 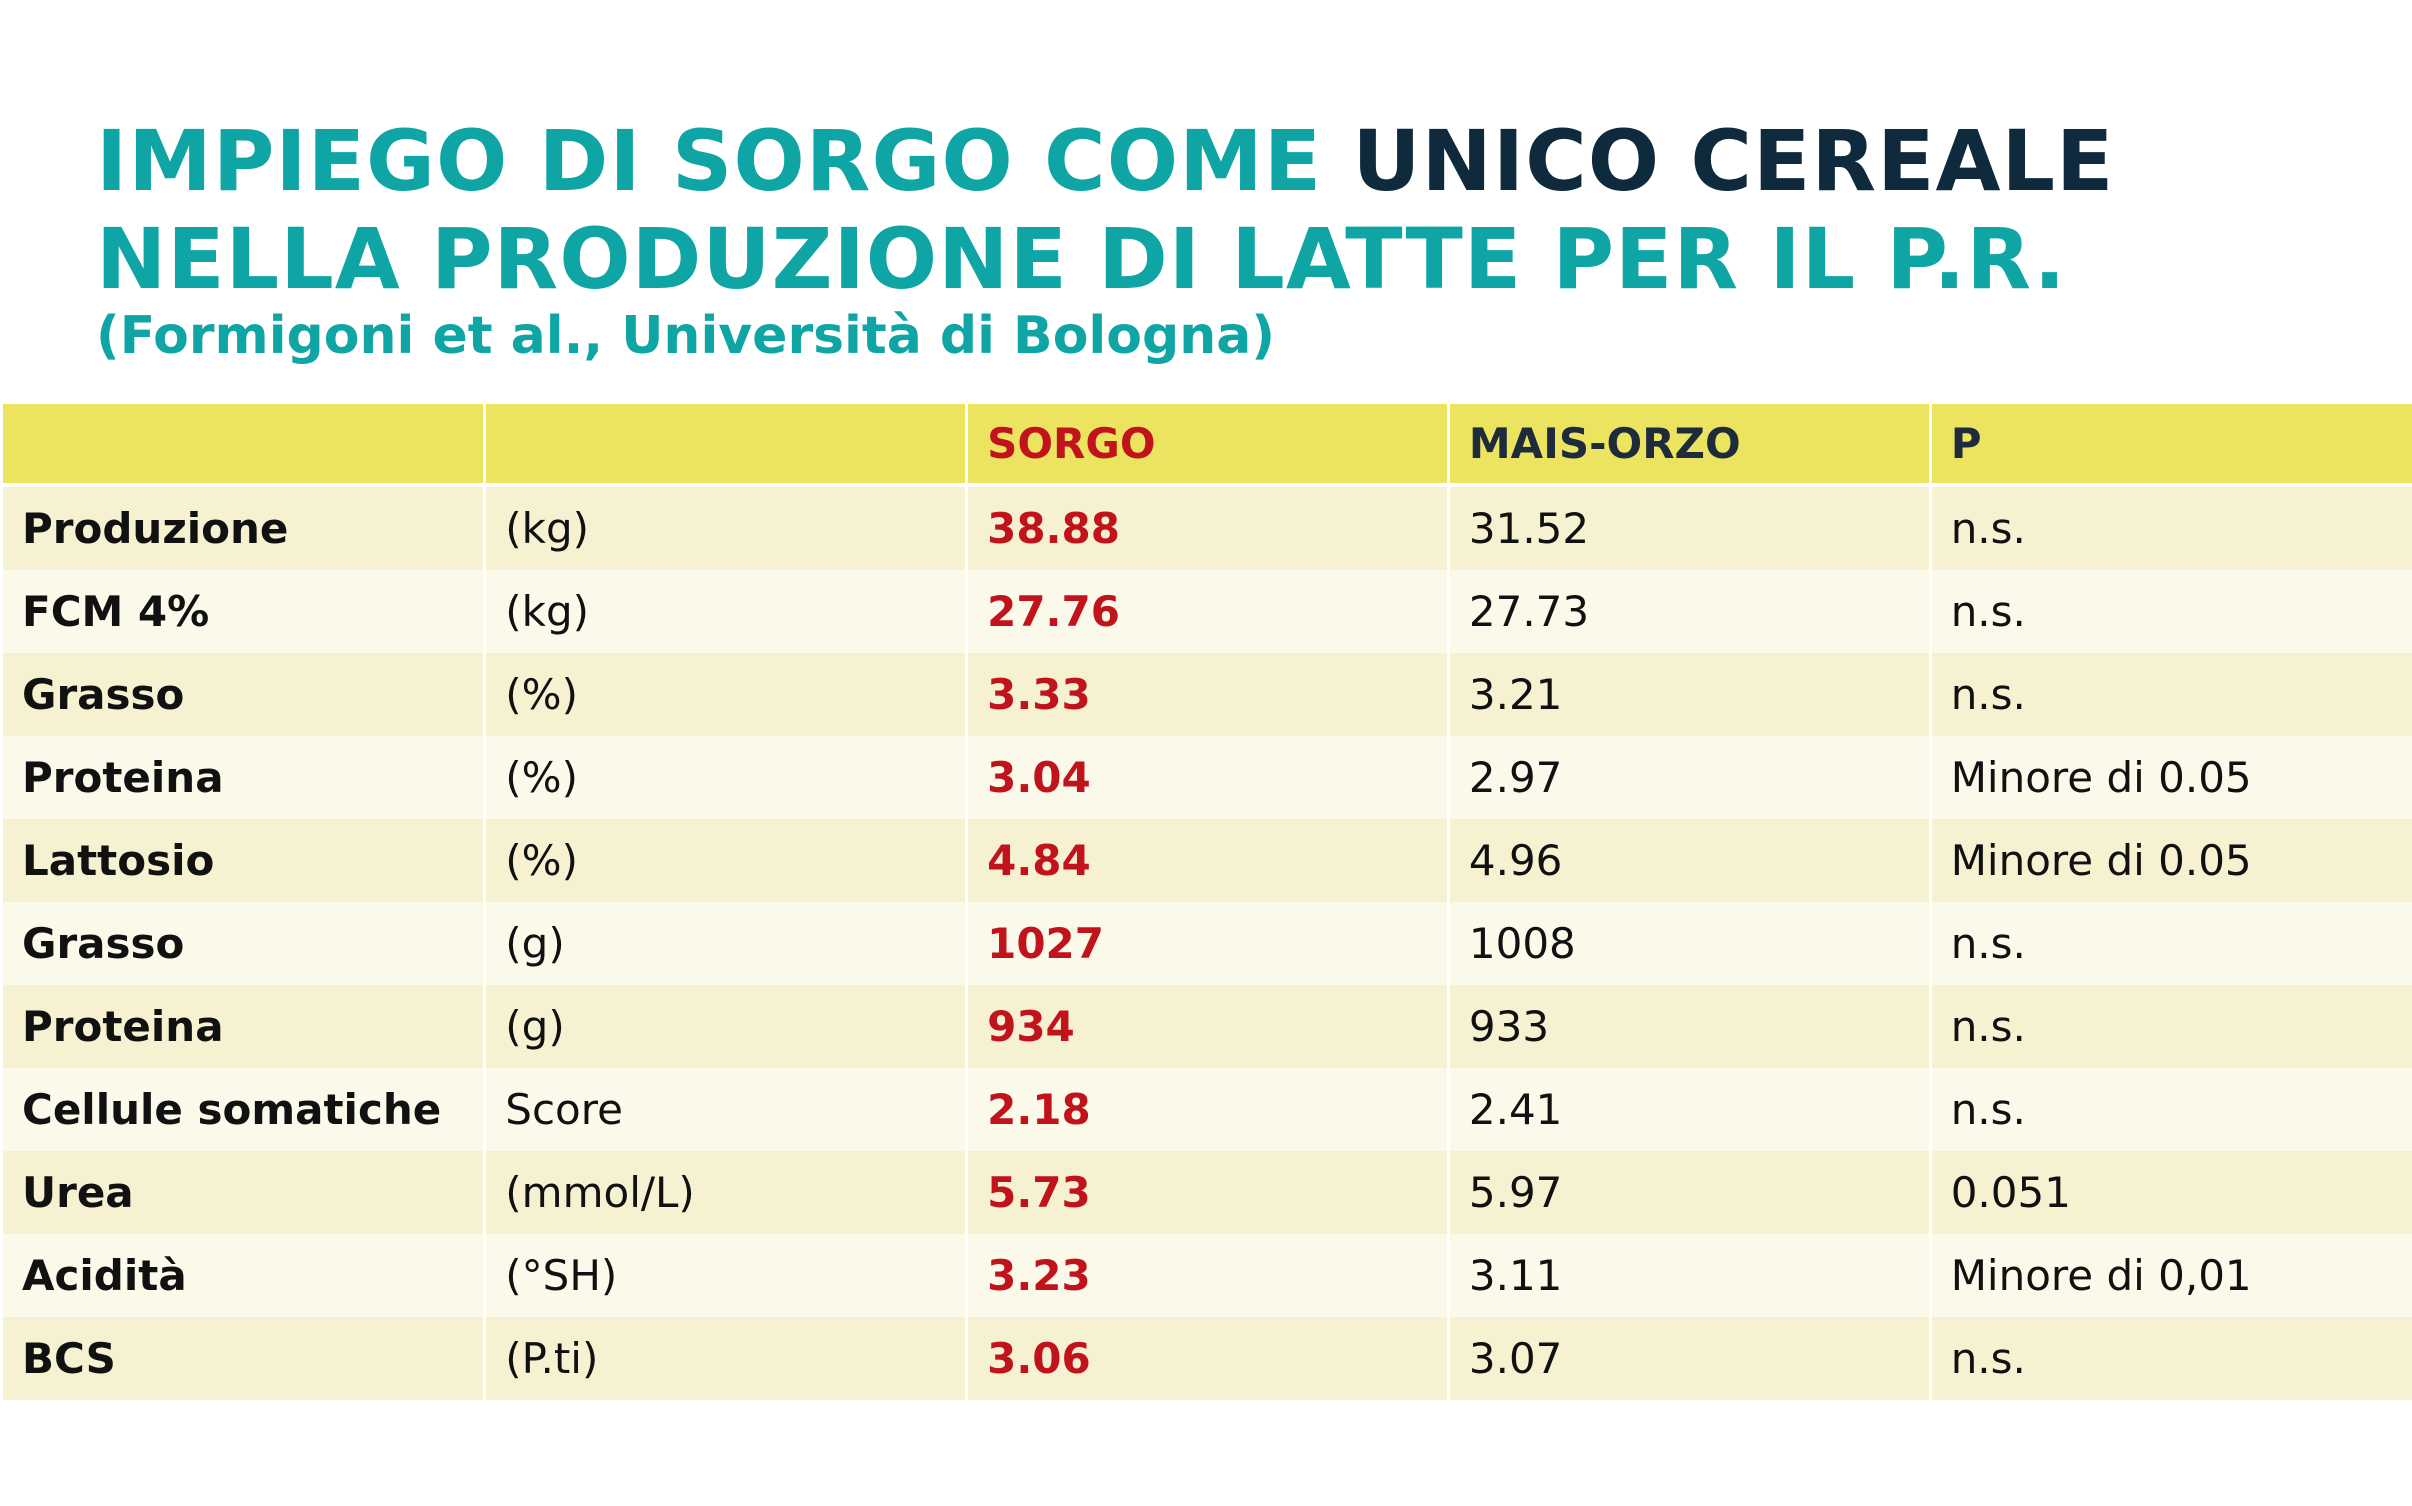 I want to click on row-unit: (P.ti), so click(x=725, y=1358).